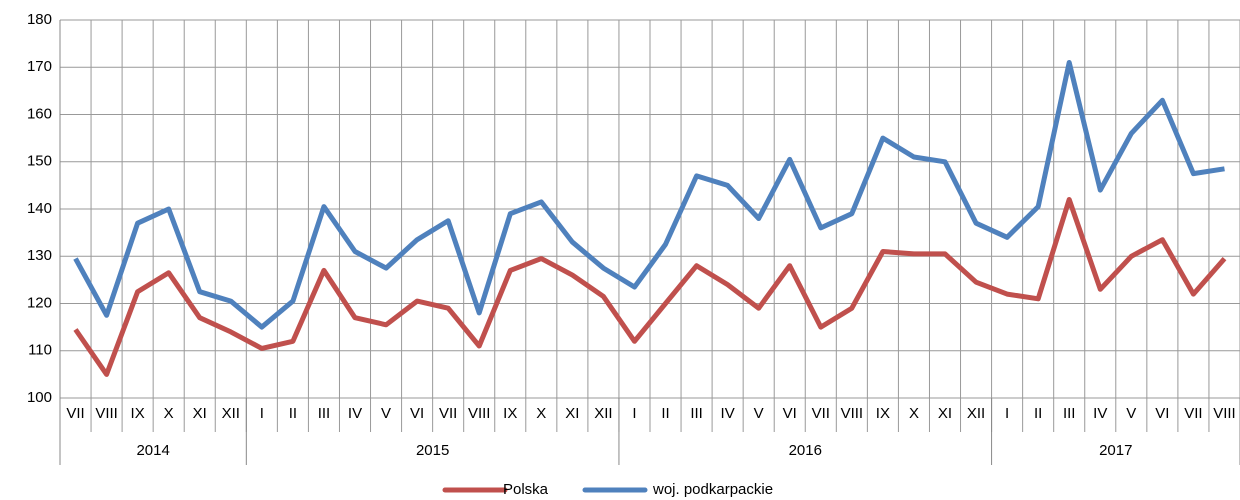 The height and width of the screenshot is (500, 1240). I want to click on y-tick-label: 170, so click(39, 66).